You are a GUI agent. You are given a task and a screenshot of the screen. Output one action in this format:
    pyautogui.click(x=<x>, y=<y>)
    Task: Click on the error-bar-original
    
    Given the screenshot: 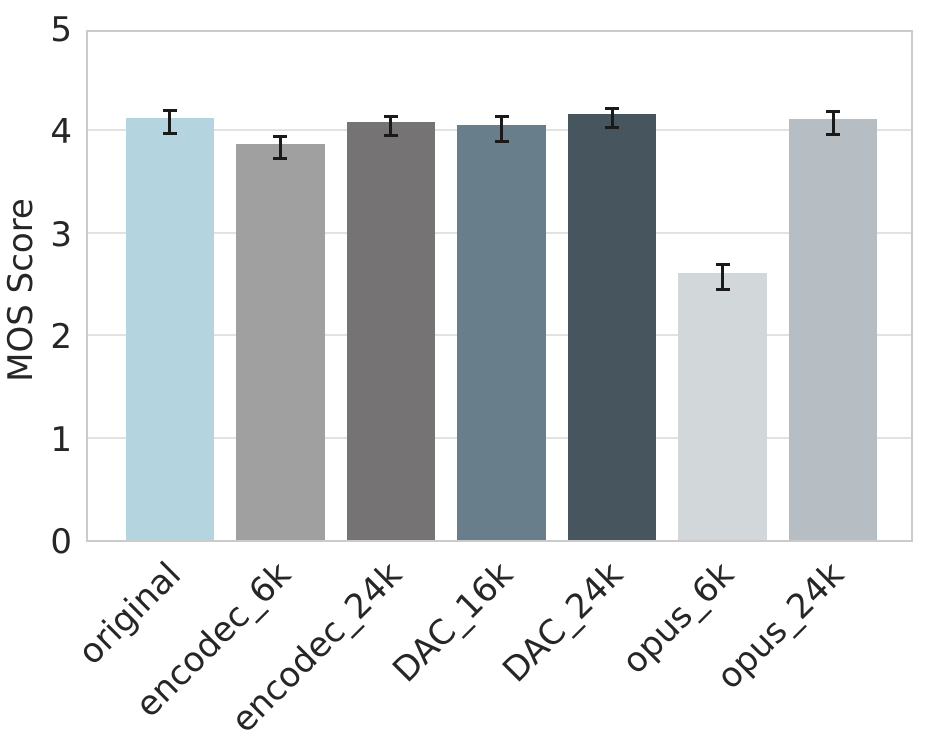 What is the action you would take?
    pyautogui.click(x=170, y=122)
    